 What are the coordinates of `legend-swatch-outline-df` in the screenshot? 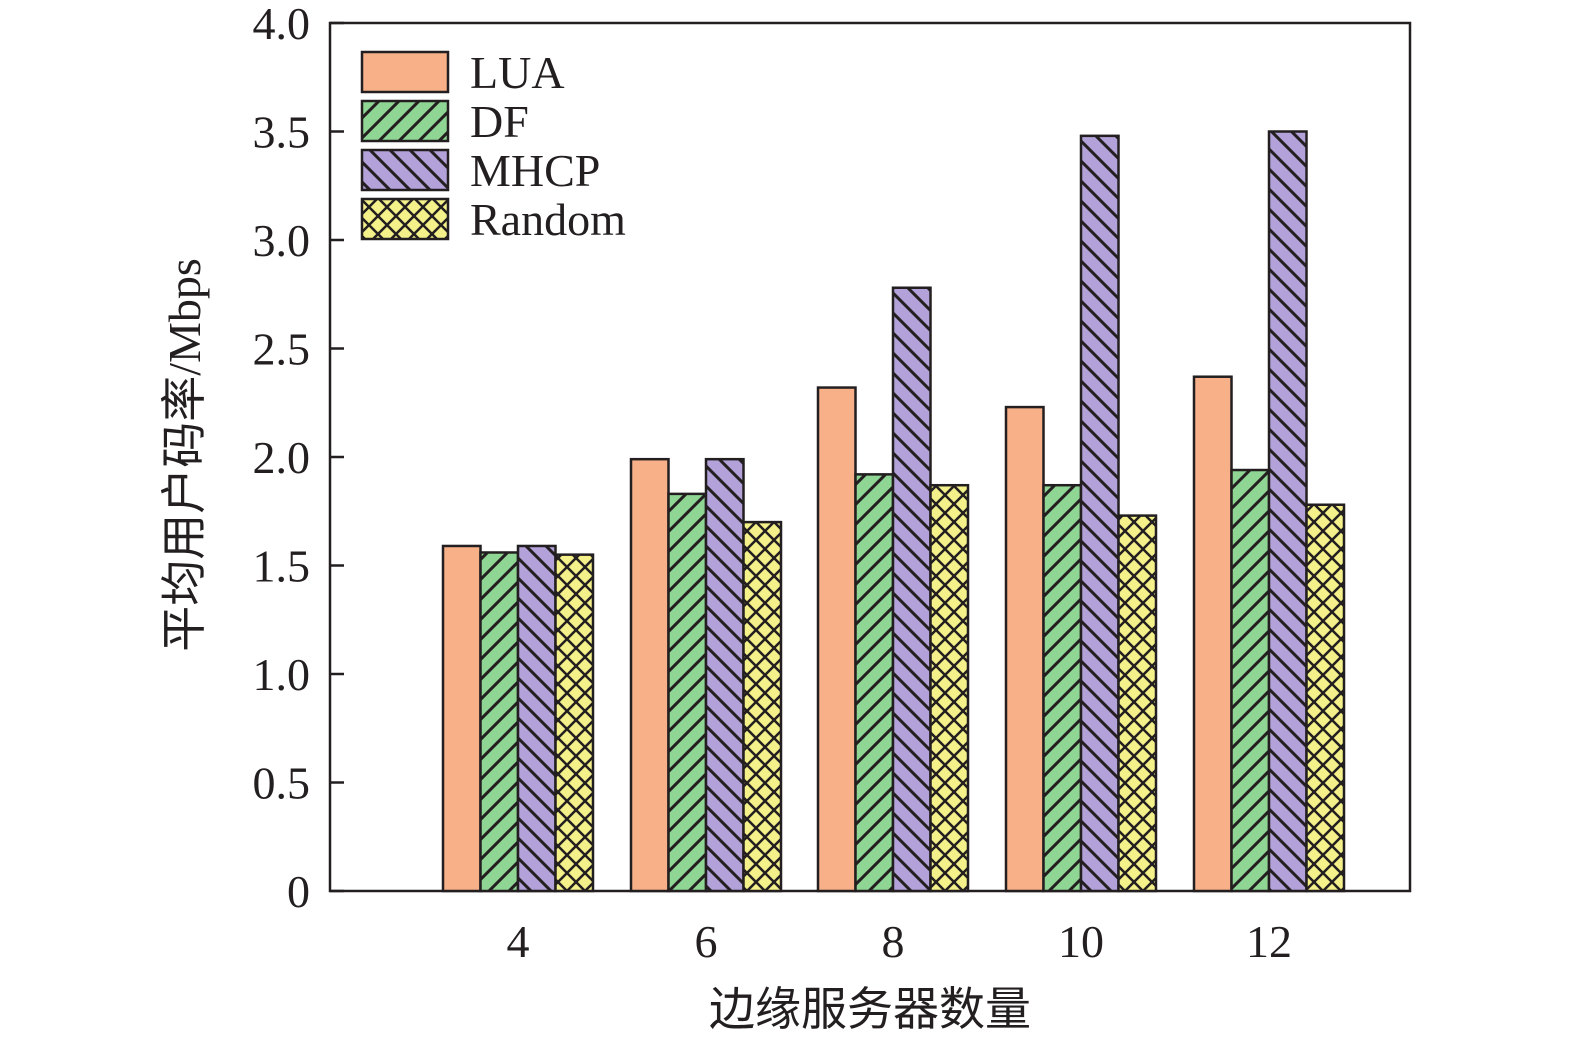 It's located at (405, 121).